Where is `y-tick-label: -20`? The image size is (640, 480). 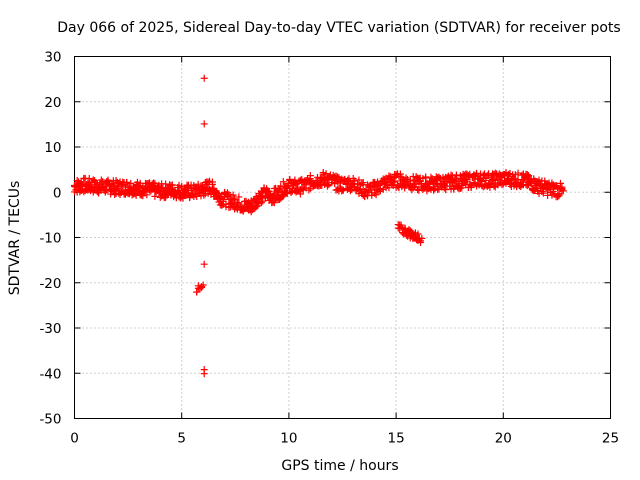 y-tick-label: -20 is located at coordinates (50, 284).